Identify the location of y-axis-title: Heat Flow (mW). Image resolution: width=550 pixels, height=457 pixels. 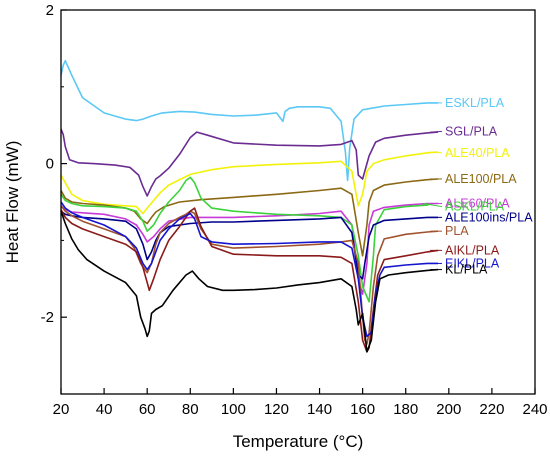
(12, 202).